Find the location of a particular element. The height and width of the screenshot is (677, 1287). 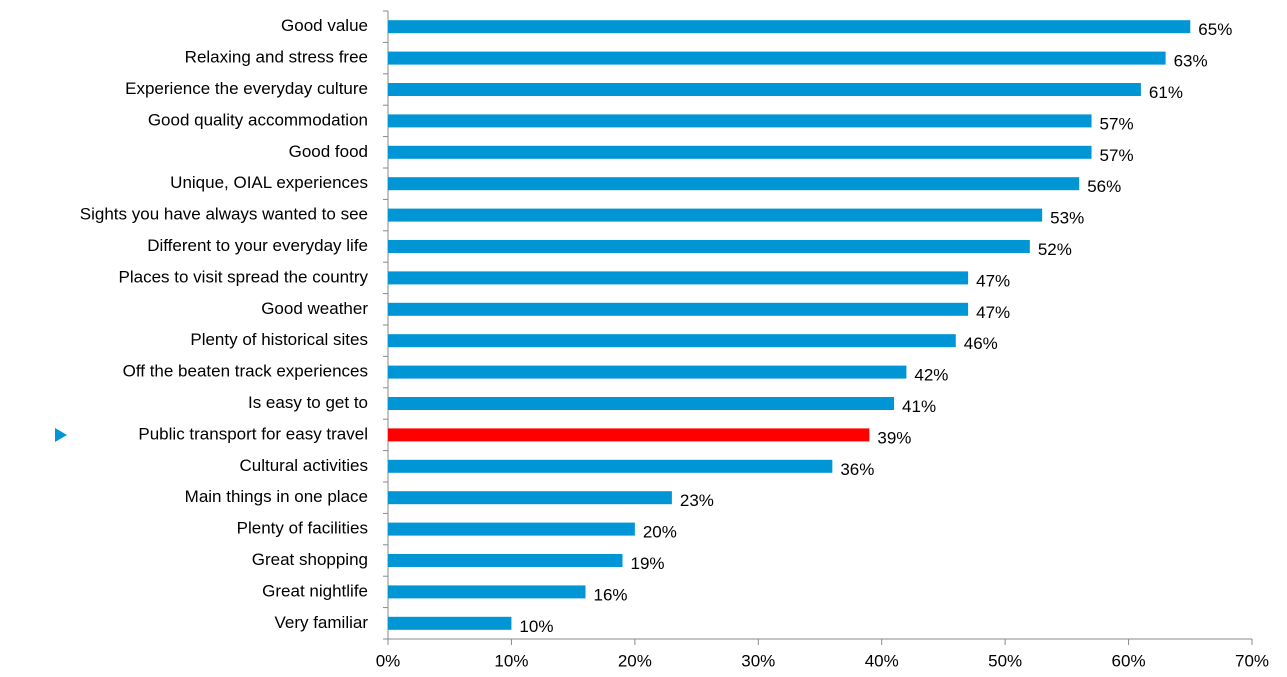

y-tick-label: Sights you have always wanted to see is located at coordinates (224, 214).